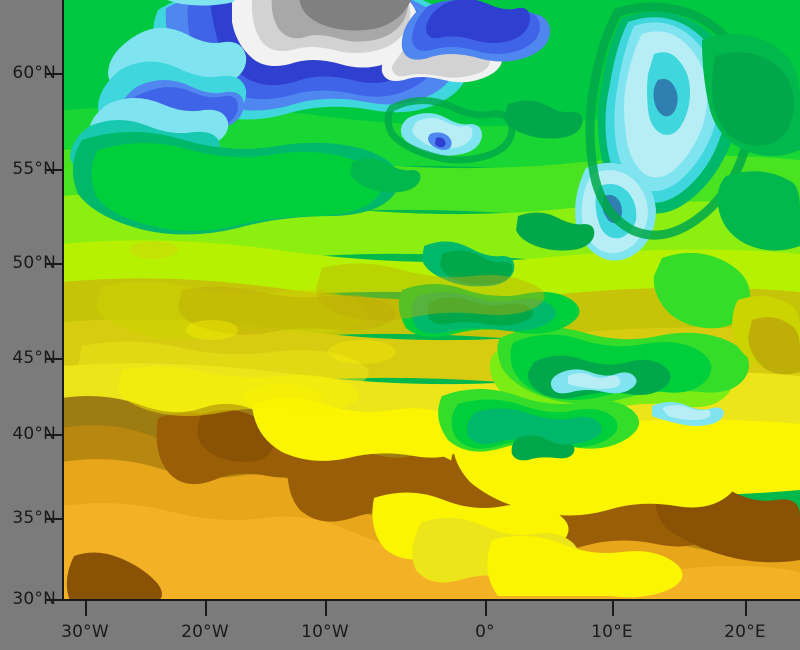 This screenshot has width=800, height=650. What do you see at coordinates (34, 263) in the screenshot?
I see `lat-label-50: 50°N` at bounding box center [34, 263].